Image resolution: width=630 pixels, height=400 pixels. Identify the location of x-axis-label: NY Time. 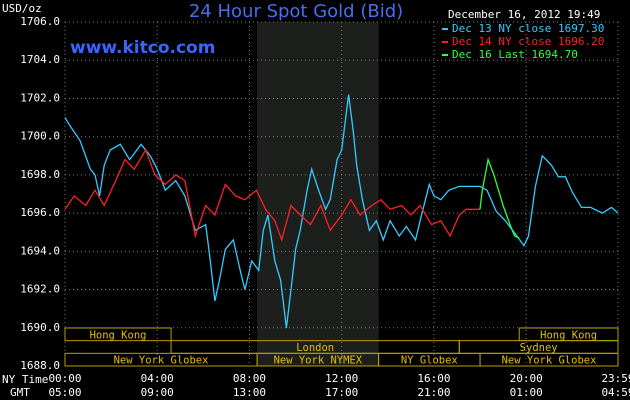
(25, 379).